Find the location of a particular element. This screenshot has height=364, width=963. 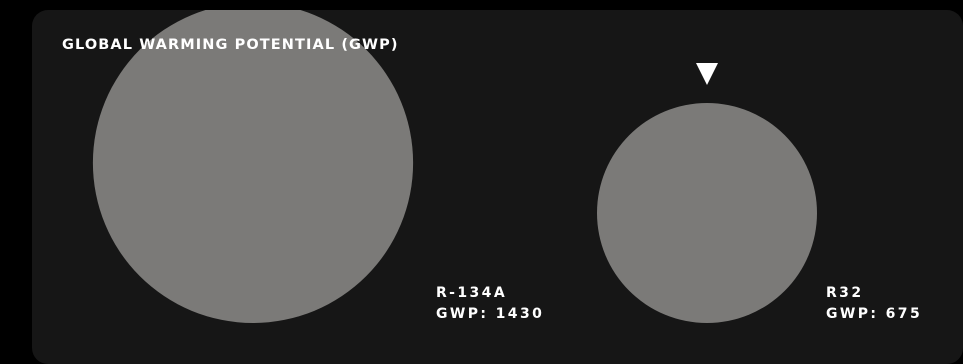

series-name-r32: R32 is located at coordinates (845, 293).